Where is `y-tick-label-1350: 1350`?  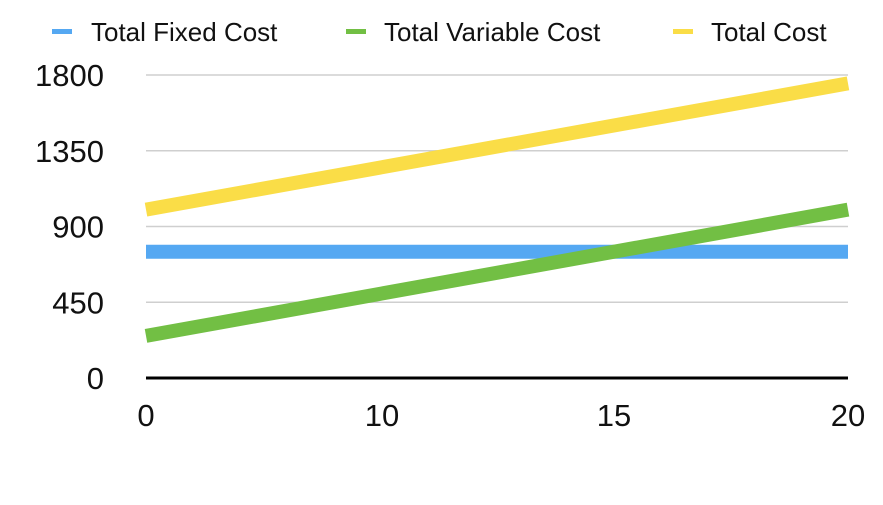 y-tick-label-1350: 1350 is located at coordinates (69, 151).